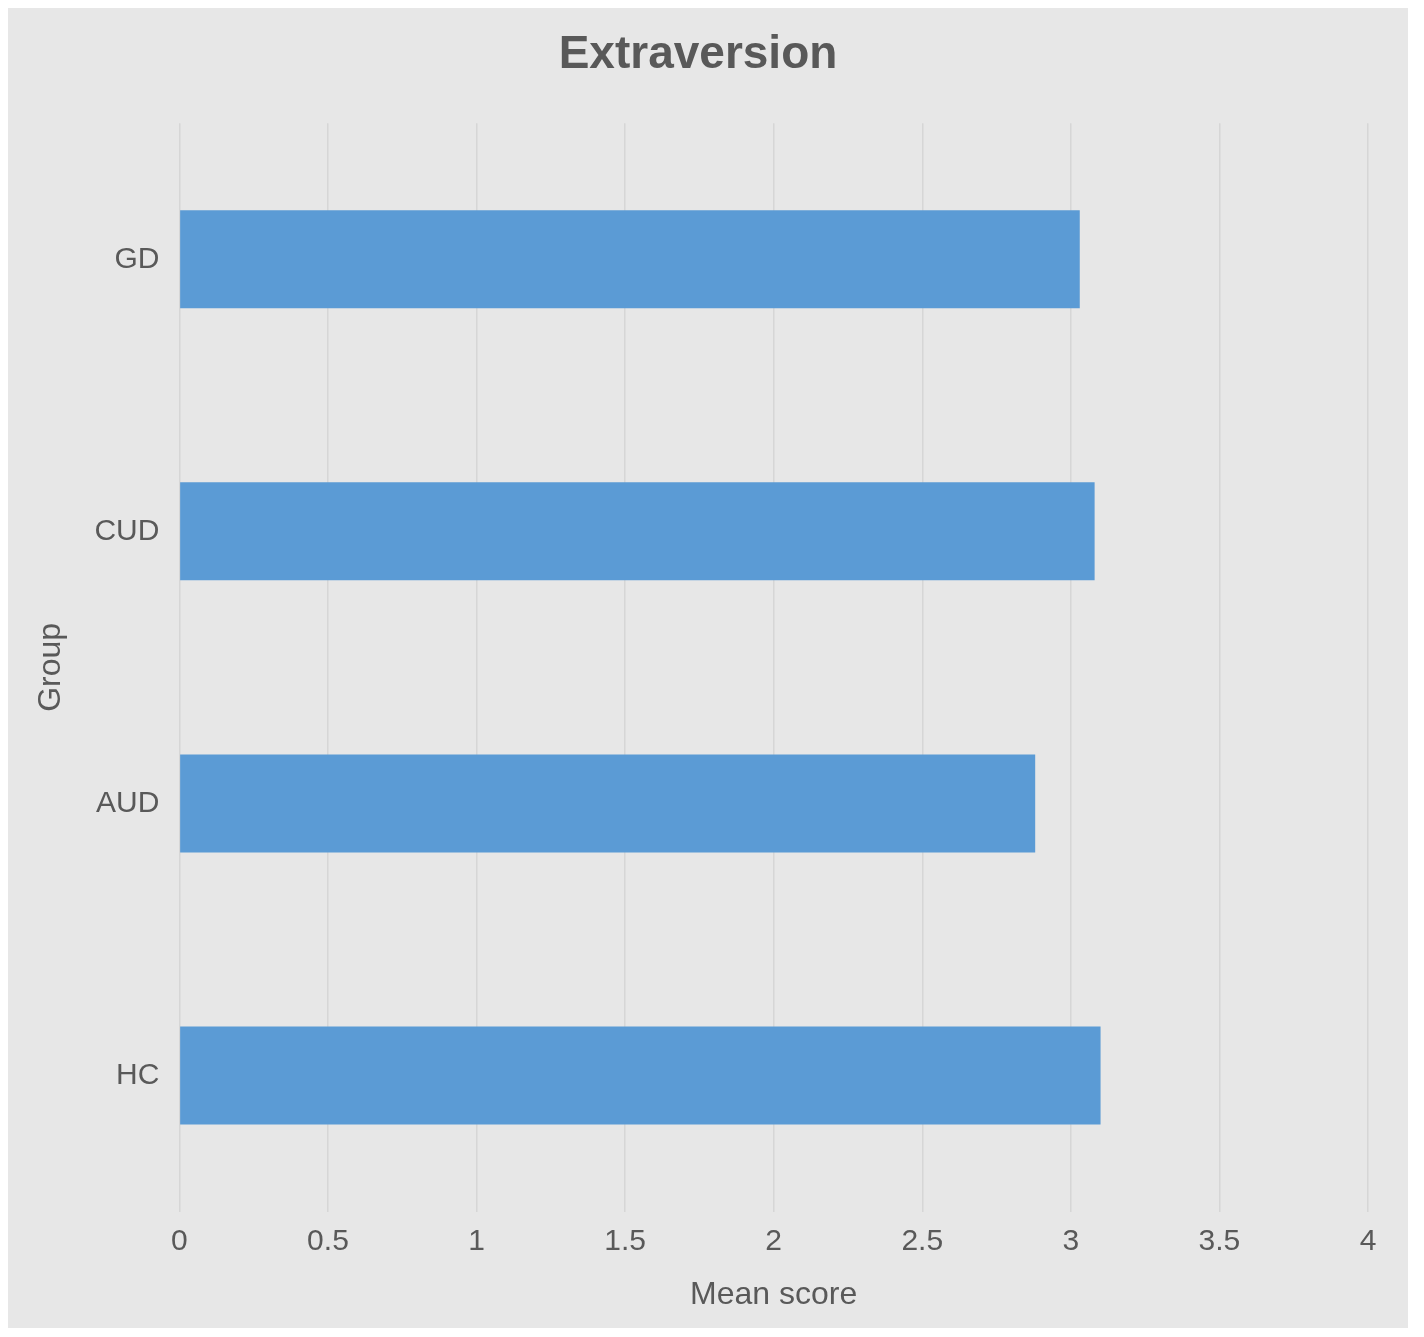 The height and width of the screenshot is (1337, 1424). Describe the element at coordinates (128, 801) in the screenshot. I see `y-tick-label: AUD` at that location.